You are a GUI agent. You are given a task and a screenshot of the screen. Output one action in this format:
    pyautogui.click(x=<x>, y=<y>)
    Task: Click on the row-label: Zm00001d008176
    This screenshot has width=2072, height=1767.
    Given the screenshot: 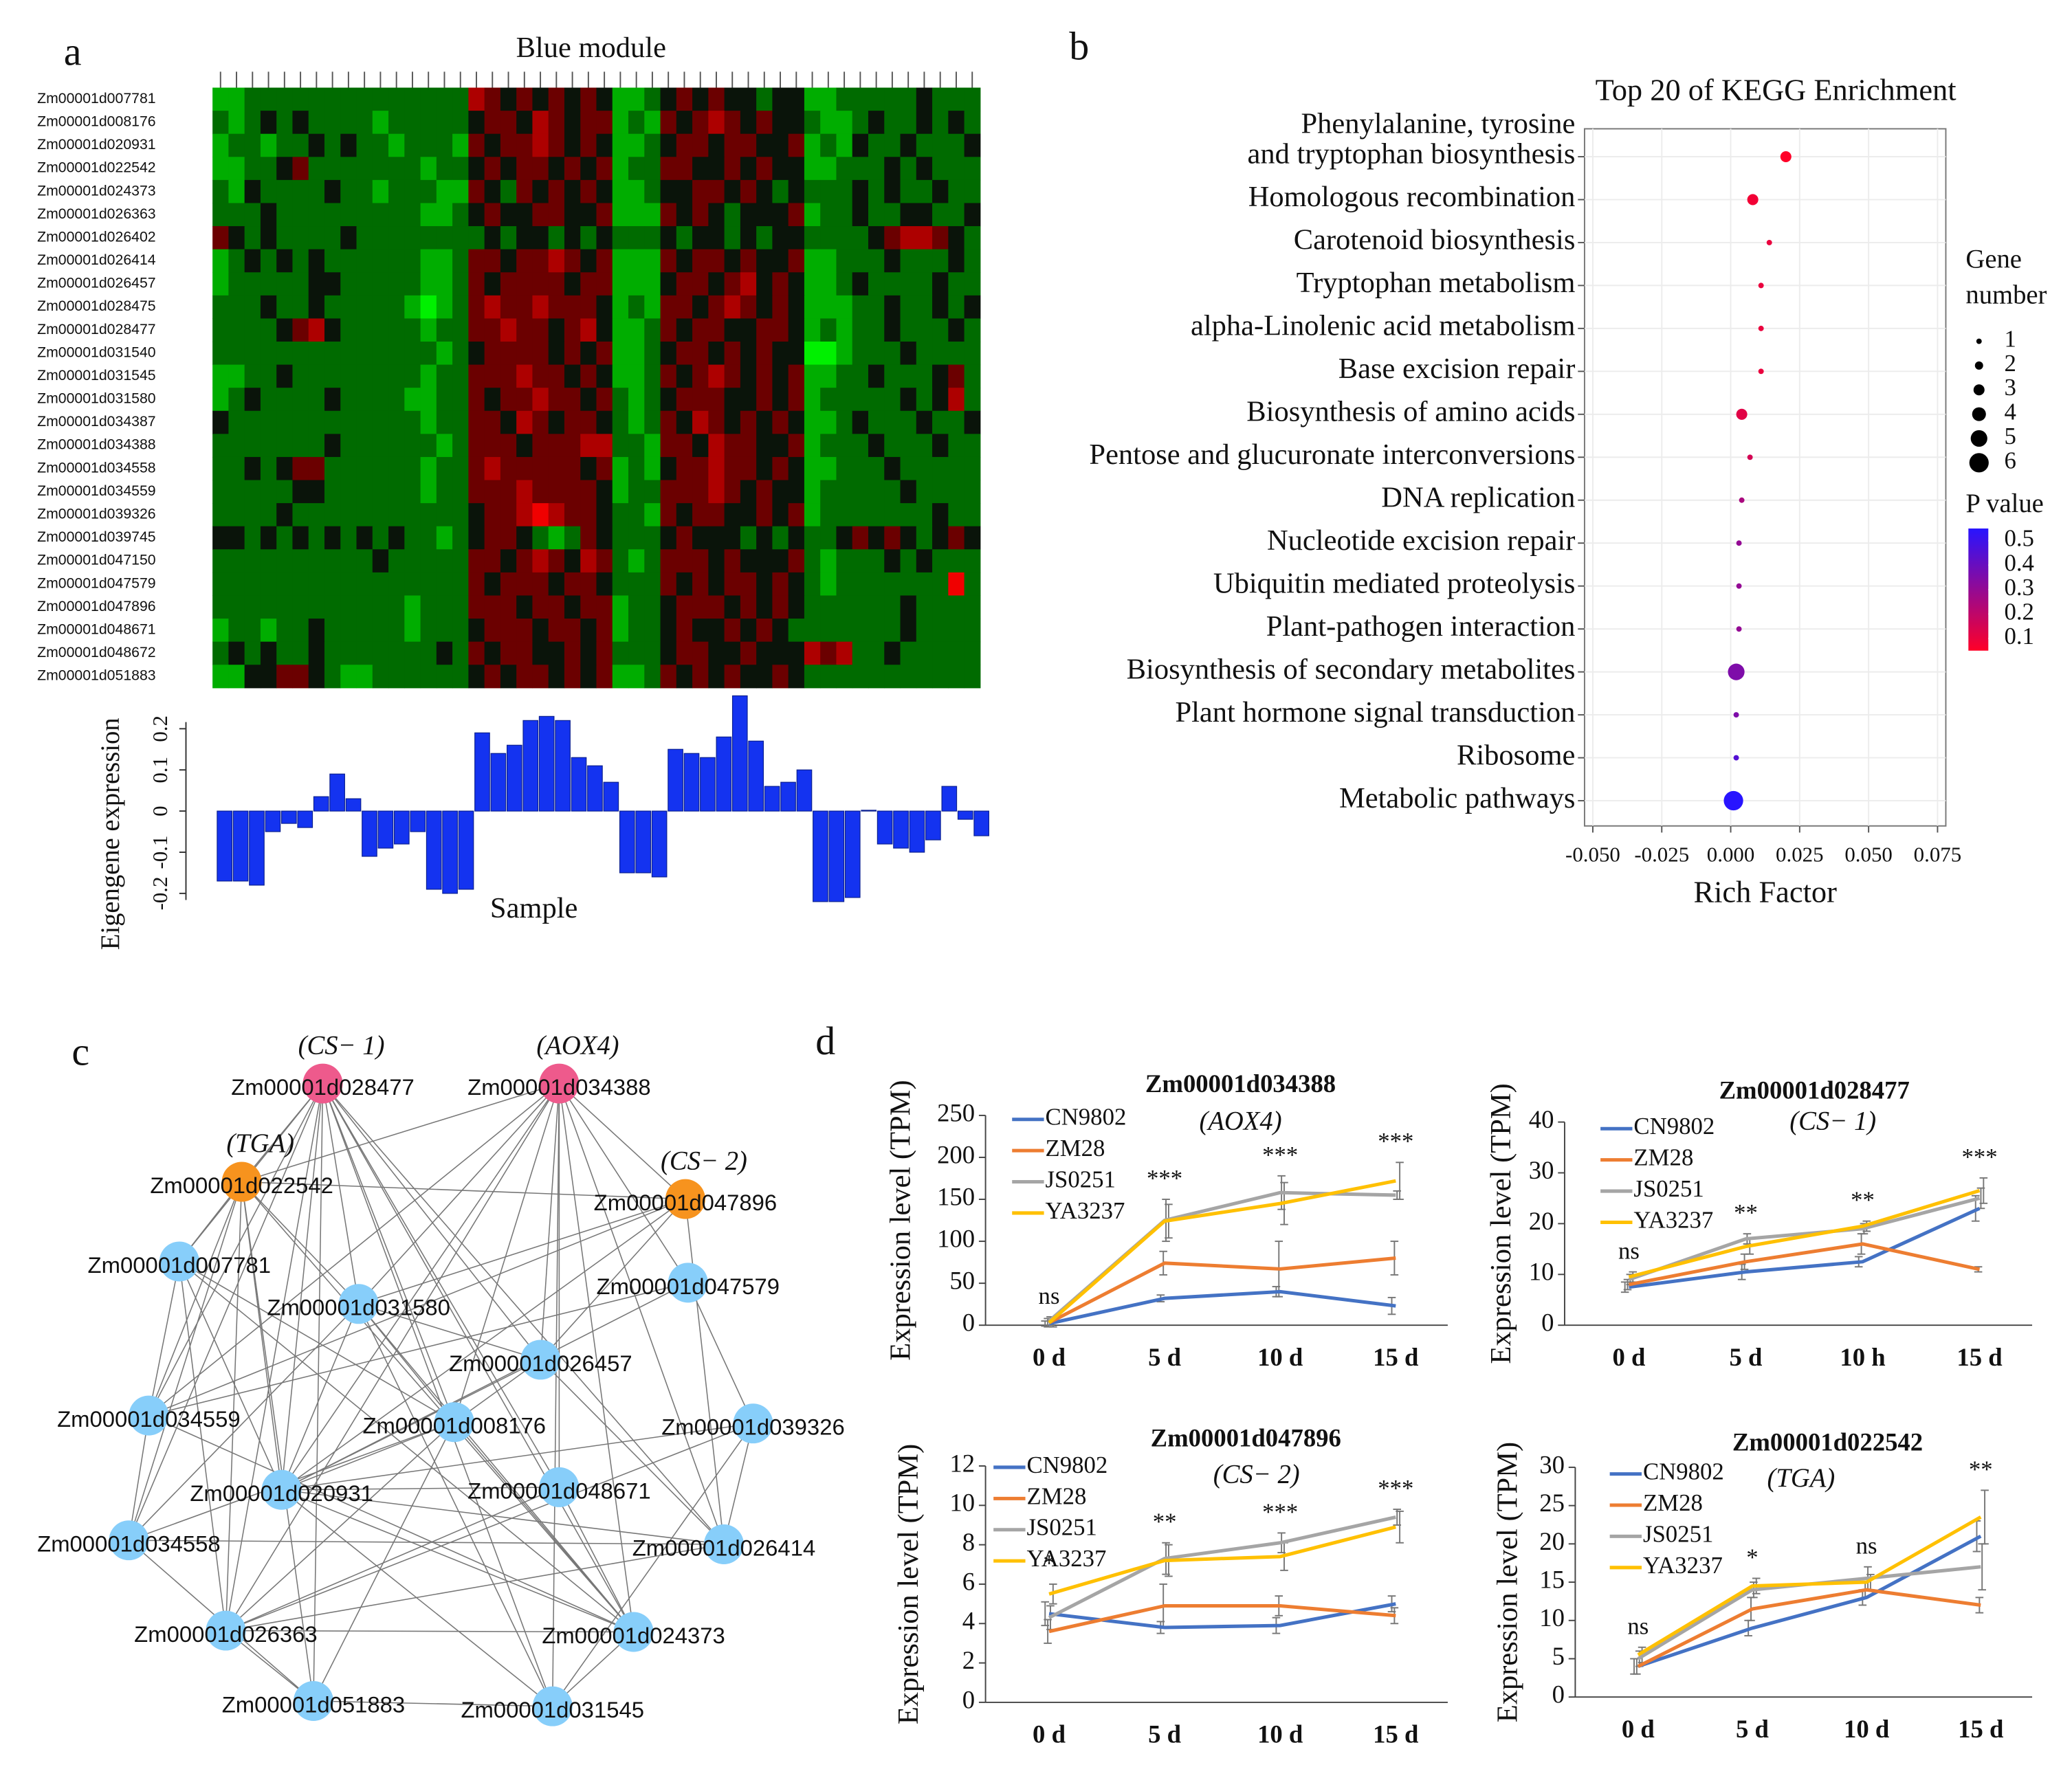 What is the action you would take?
    pyautogui.click(x=97, y=121)
    